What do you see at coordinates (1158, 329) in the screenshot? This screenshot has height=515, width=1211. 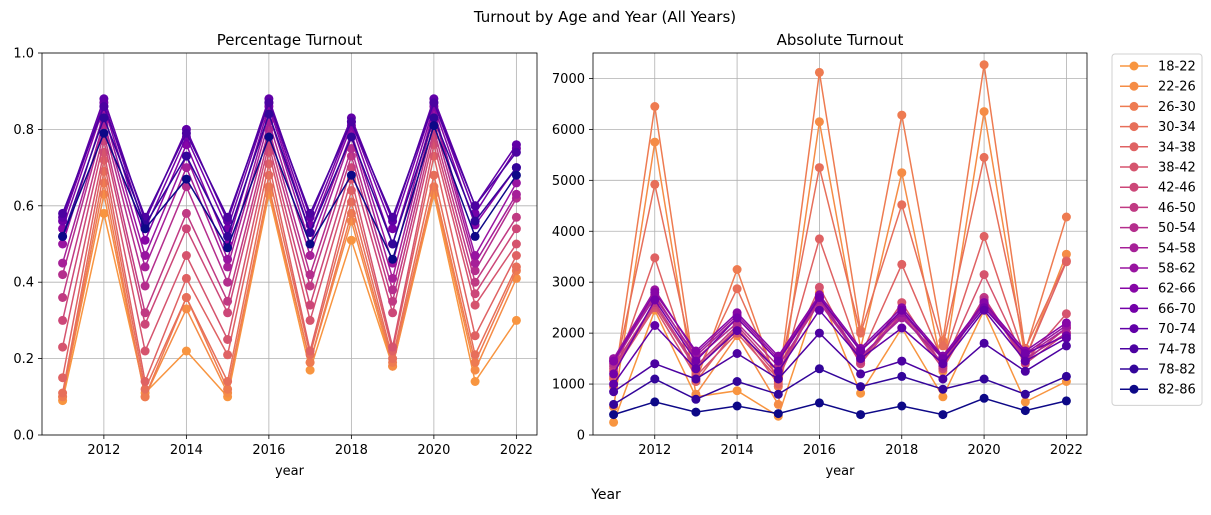 I see `legend-item: 70-74` at bounding box center [1158, 329].